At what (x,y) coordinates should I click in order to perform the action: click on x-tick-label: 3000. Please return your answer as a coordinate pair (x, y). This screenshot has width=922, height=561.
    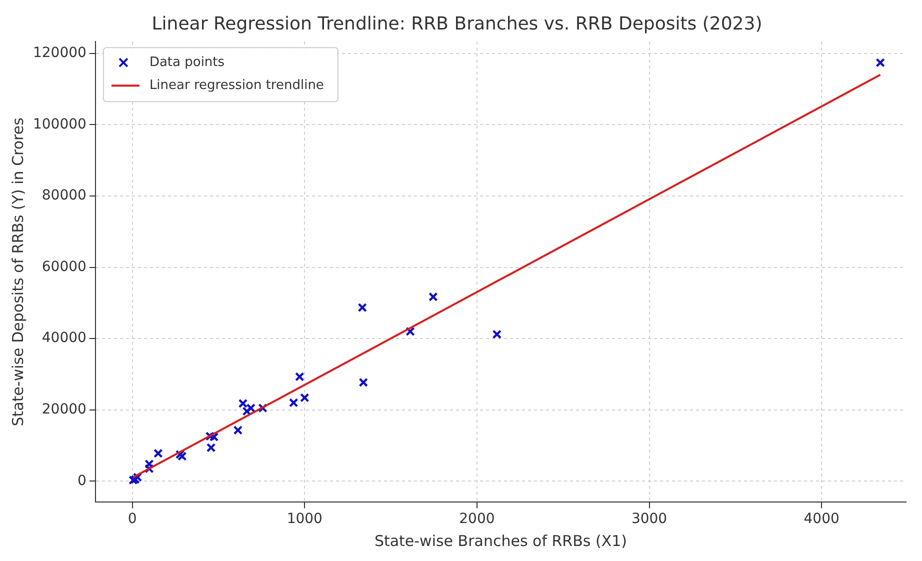
    Looking at the image, I should click on (649, 519).